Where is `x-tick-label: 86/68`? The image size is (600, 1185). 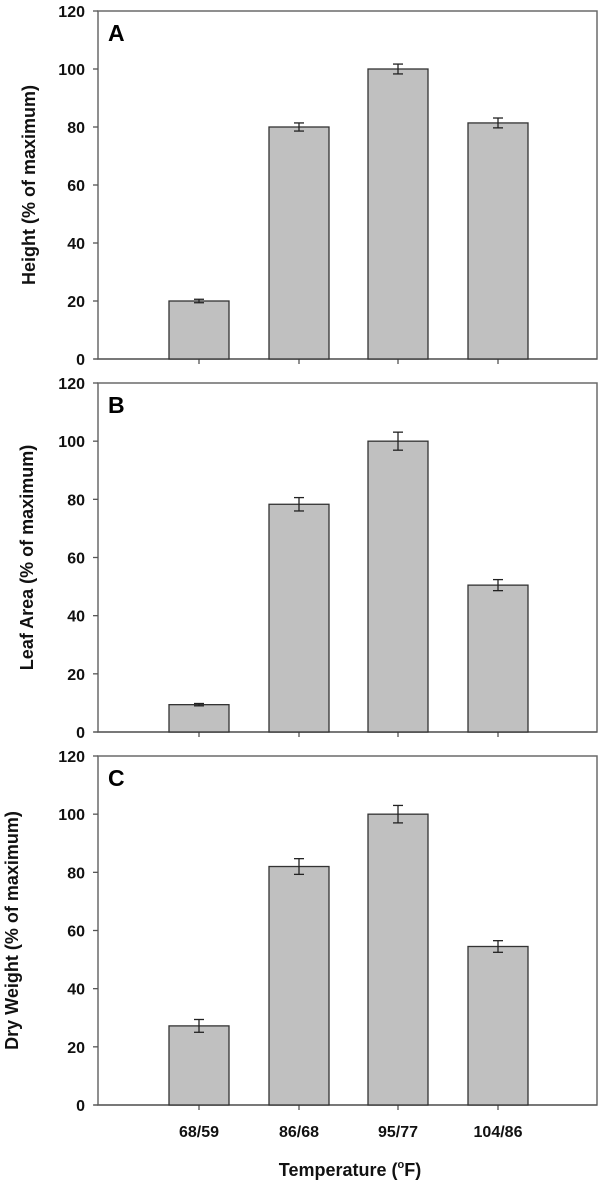 x-tick-label: 86/68 is located at coordinates (299, 1132).